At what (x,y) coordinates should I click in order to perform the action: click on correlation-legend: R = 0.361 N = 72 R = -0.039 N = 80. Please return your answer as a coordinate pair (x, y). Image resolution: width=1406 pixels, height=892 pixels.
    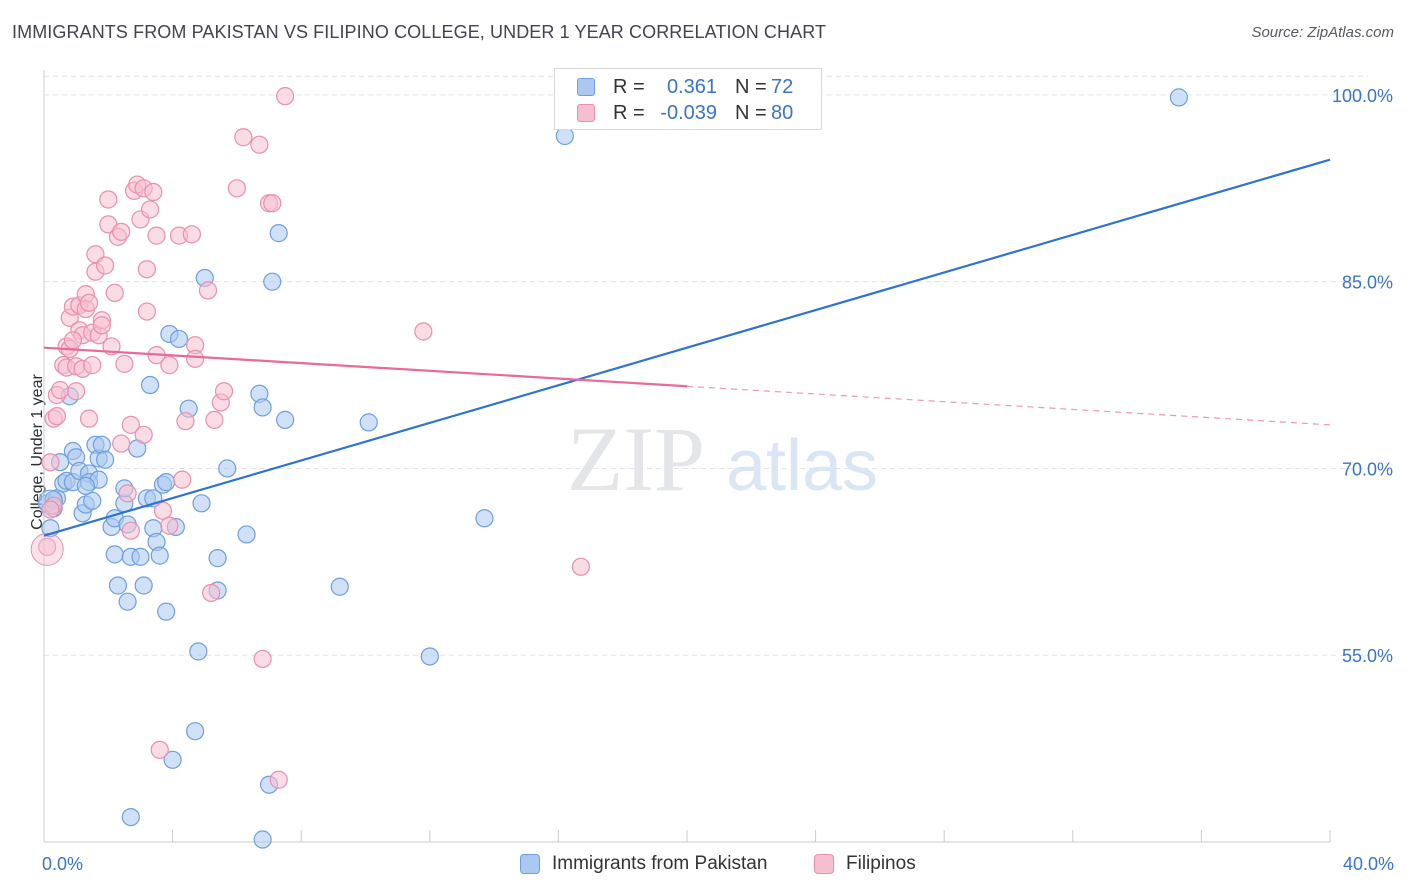
    Looking at the image, I should click on (688, 99).